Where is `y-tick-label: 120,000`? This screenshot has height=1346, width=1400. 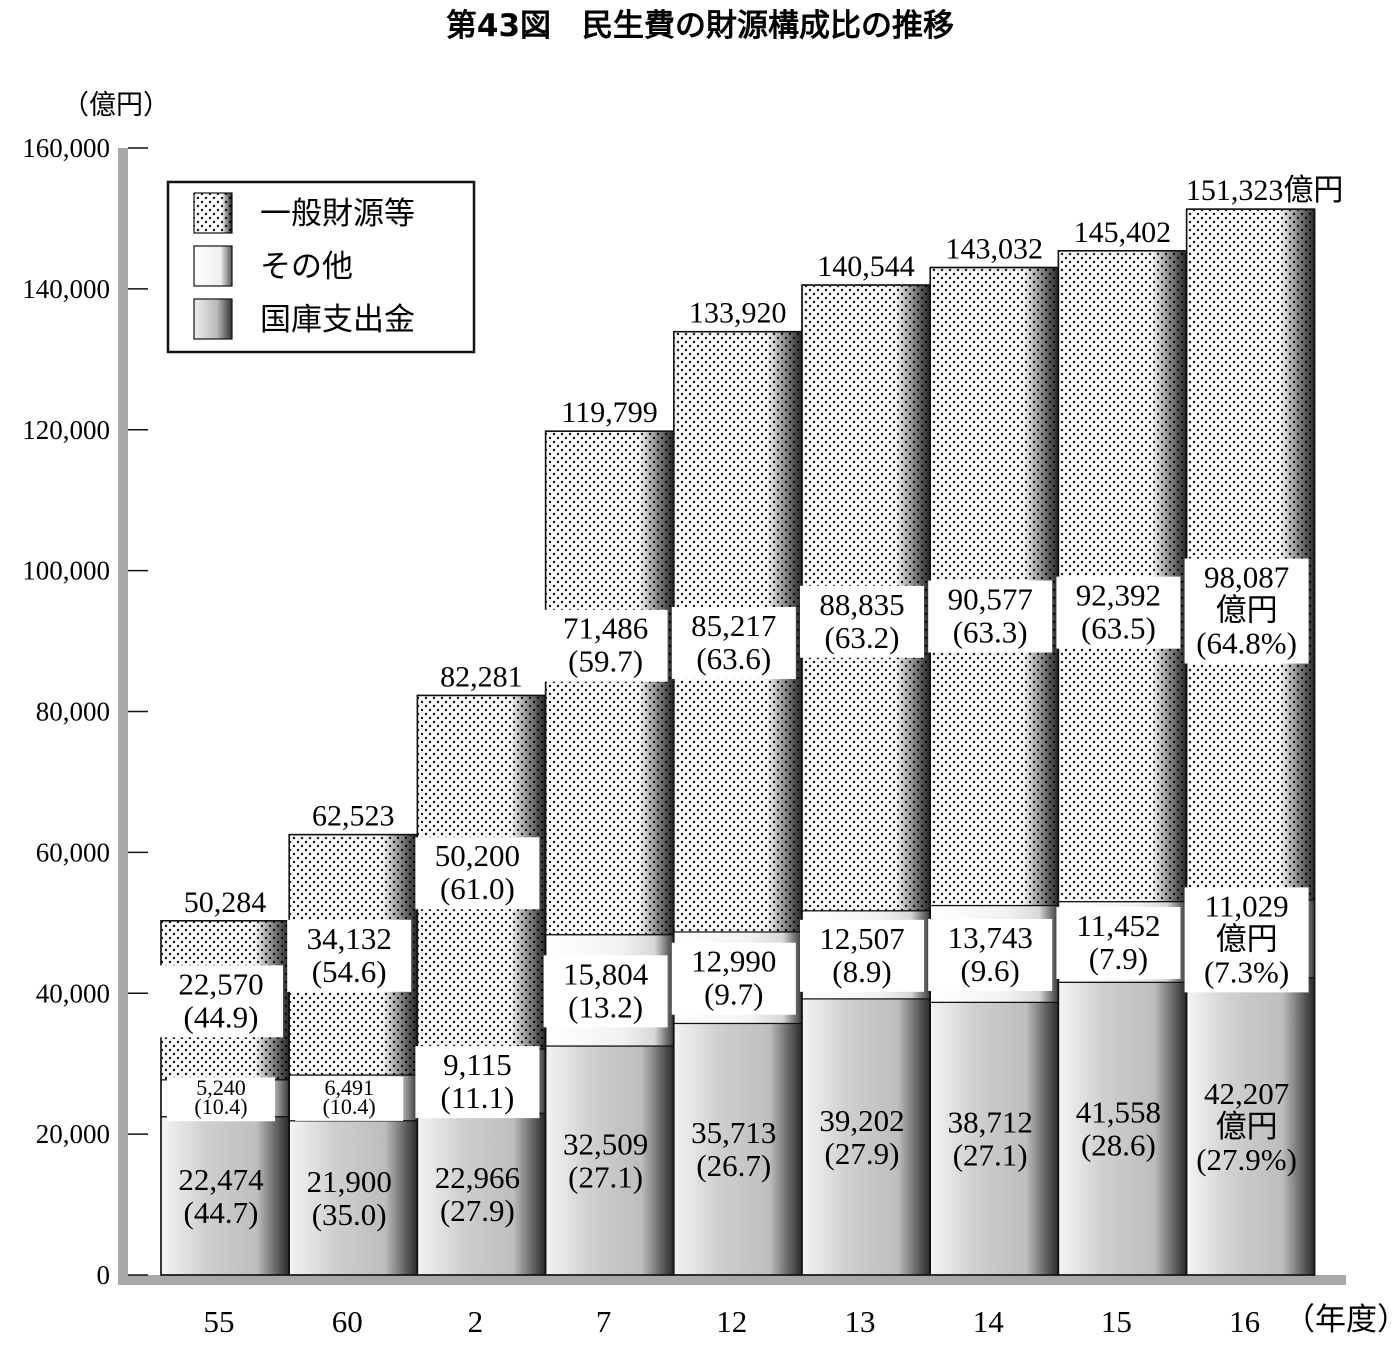 y-tick-label: 120,000 is located at coordinates (66, 430).